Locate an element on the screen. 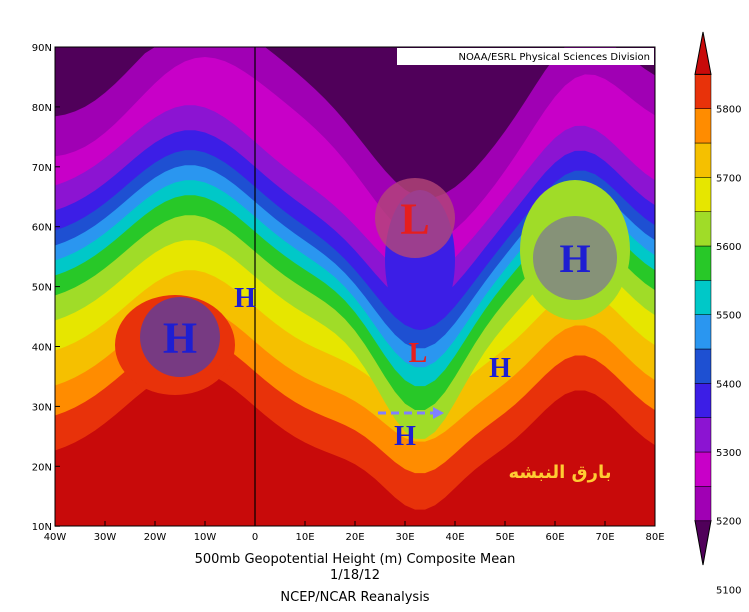 This screenshot has height=612, width=749. colorbar-label: 5200 is located at coordinates (728, 522).